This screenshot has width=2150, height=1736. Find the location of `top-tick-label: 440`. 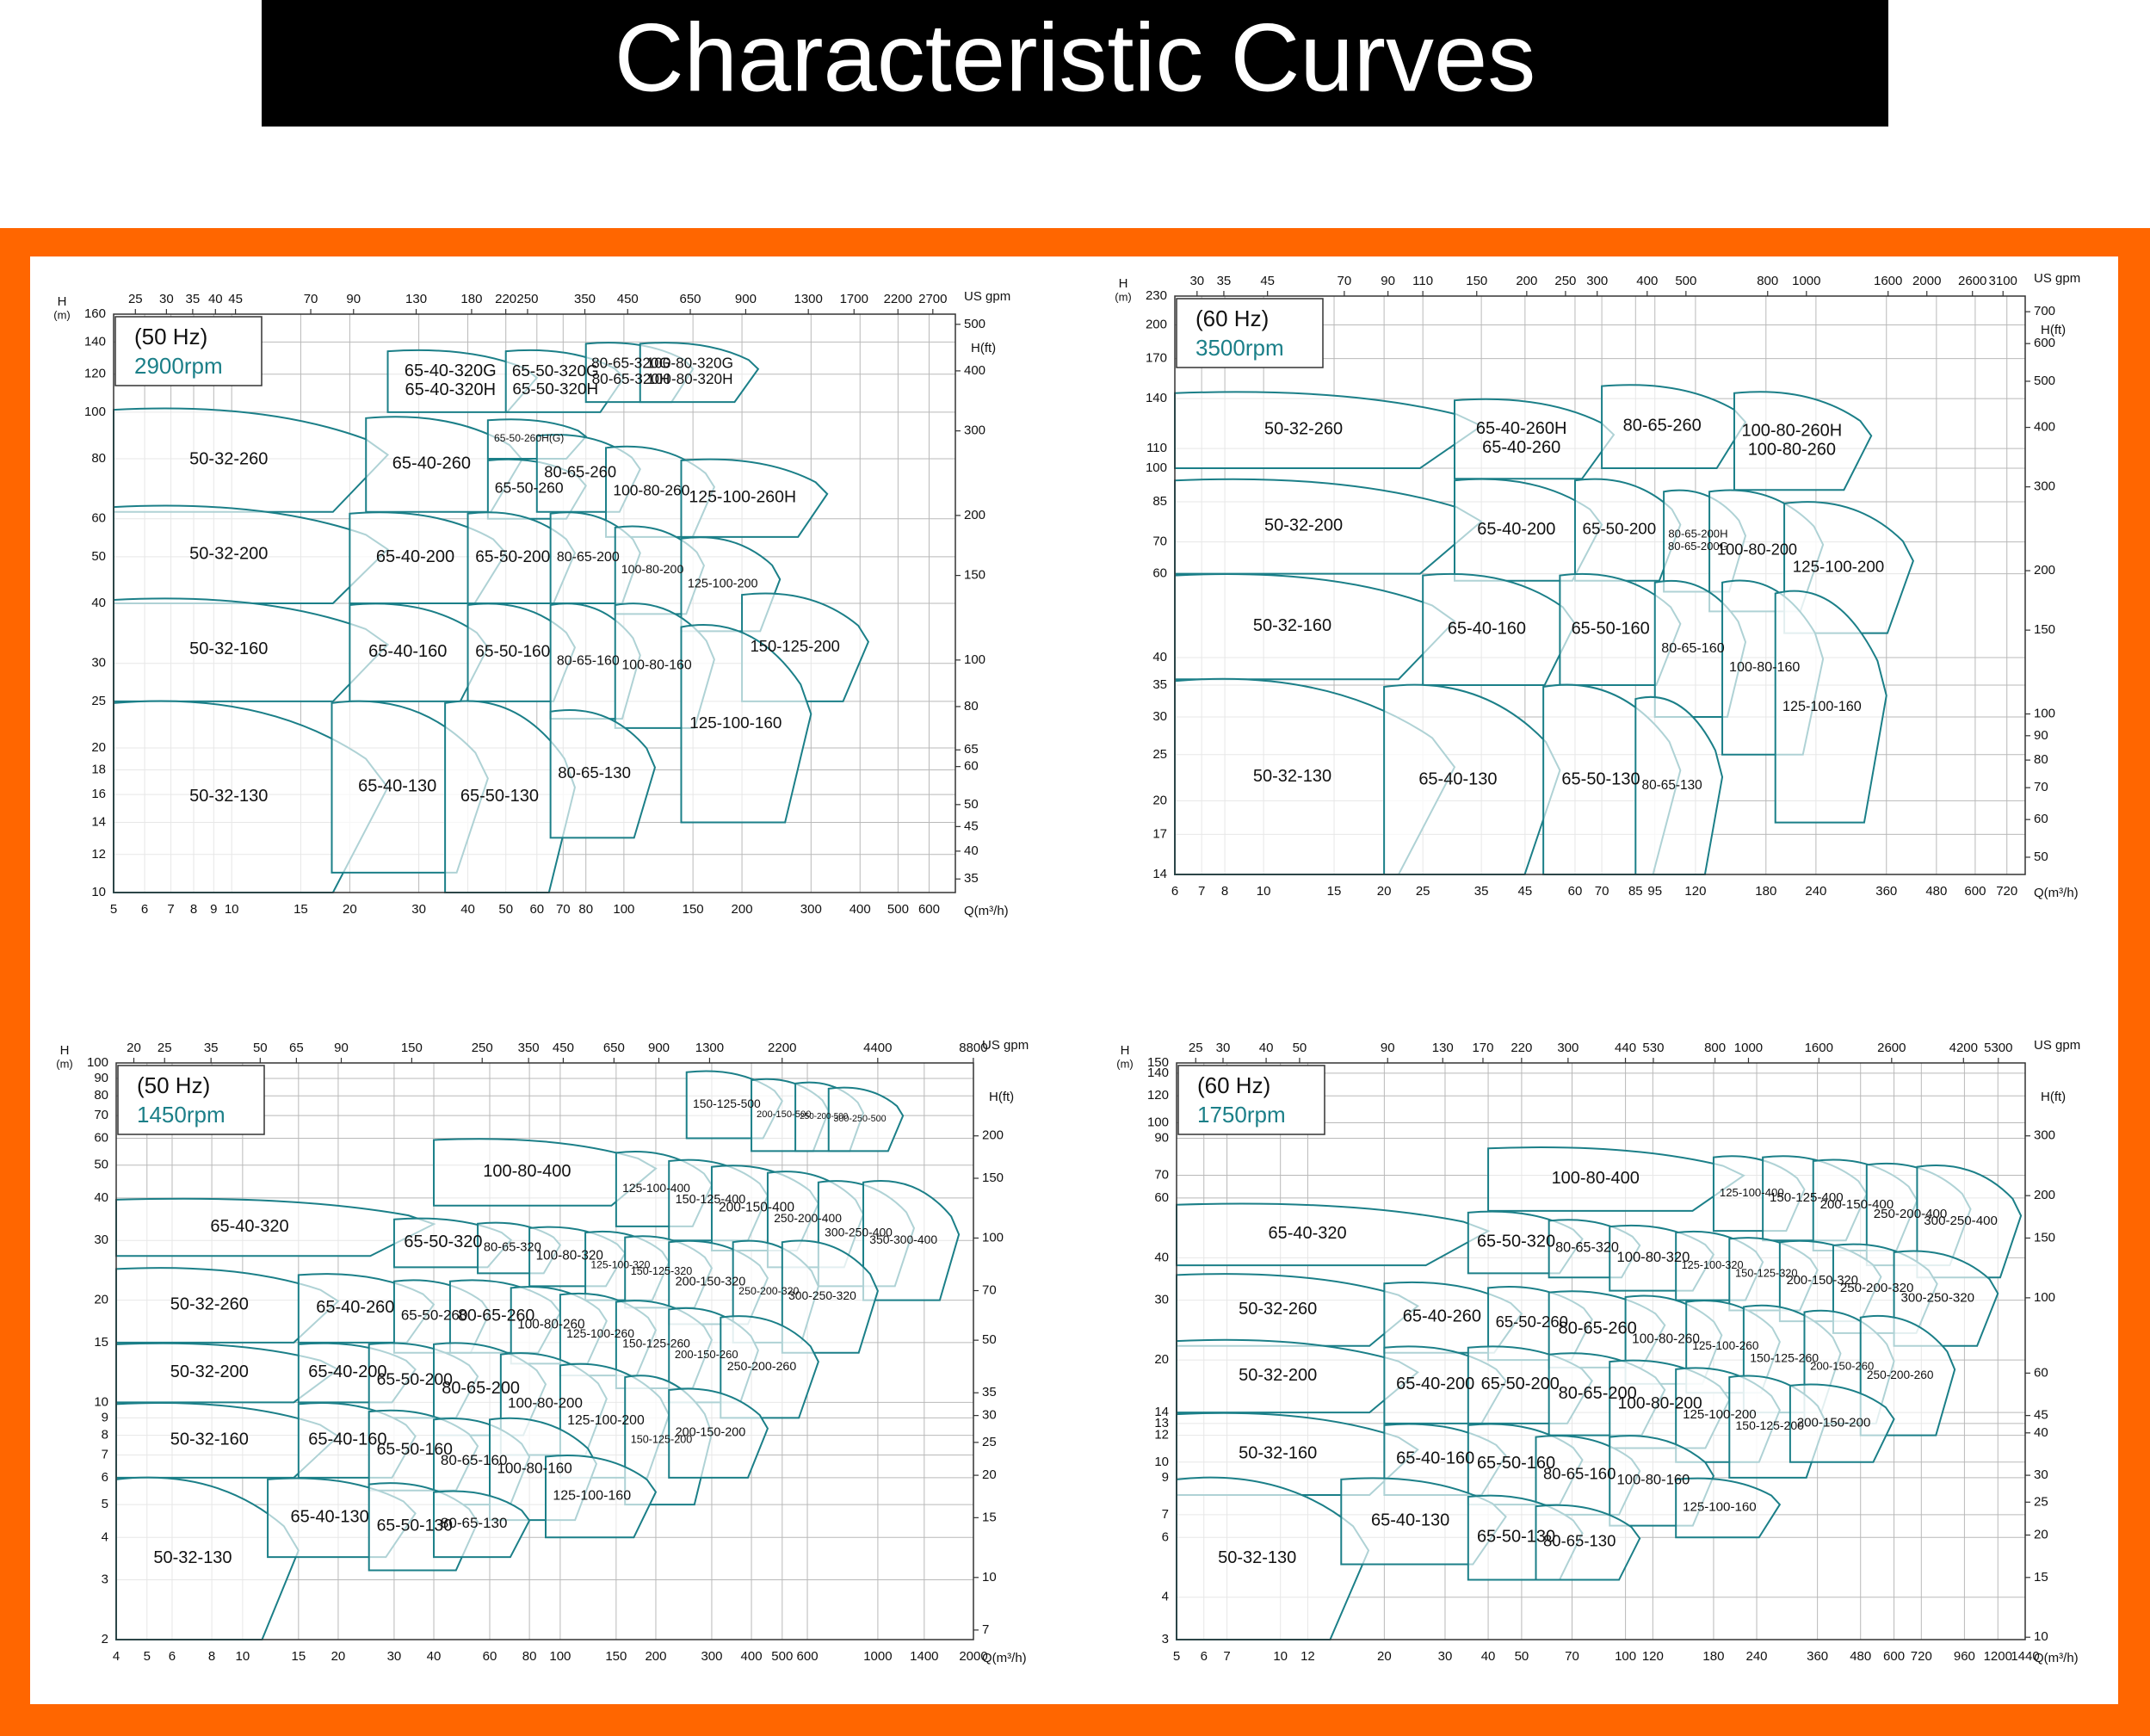

top-tick-label: 440 is located at coordinates (1626, 1048).